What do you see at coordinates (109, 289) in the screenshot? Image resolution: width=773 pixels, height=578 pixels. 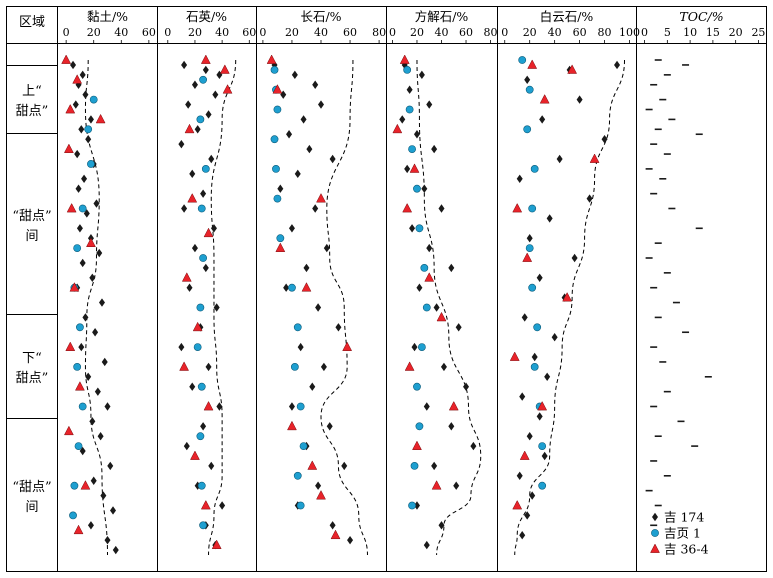 I see `track: 黏土/% 0 20 40 60` at bounding box center [109, 289].